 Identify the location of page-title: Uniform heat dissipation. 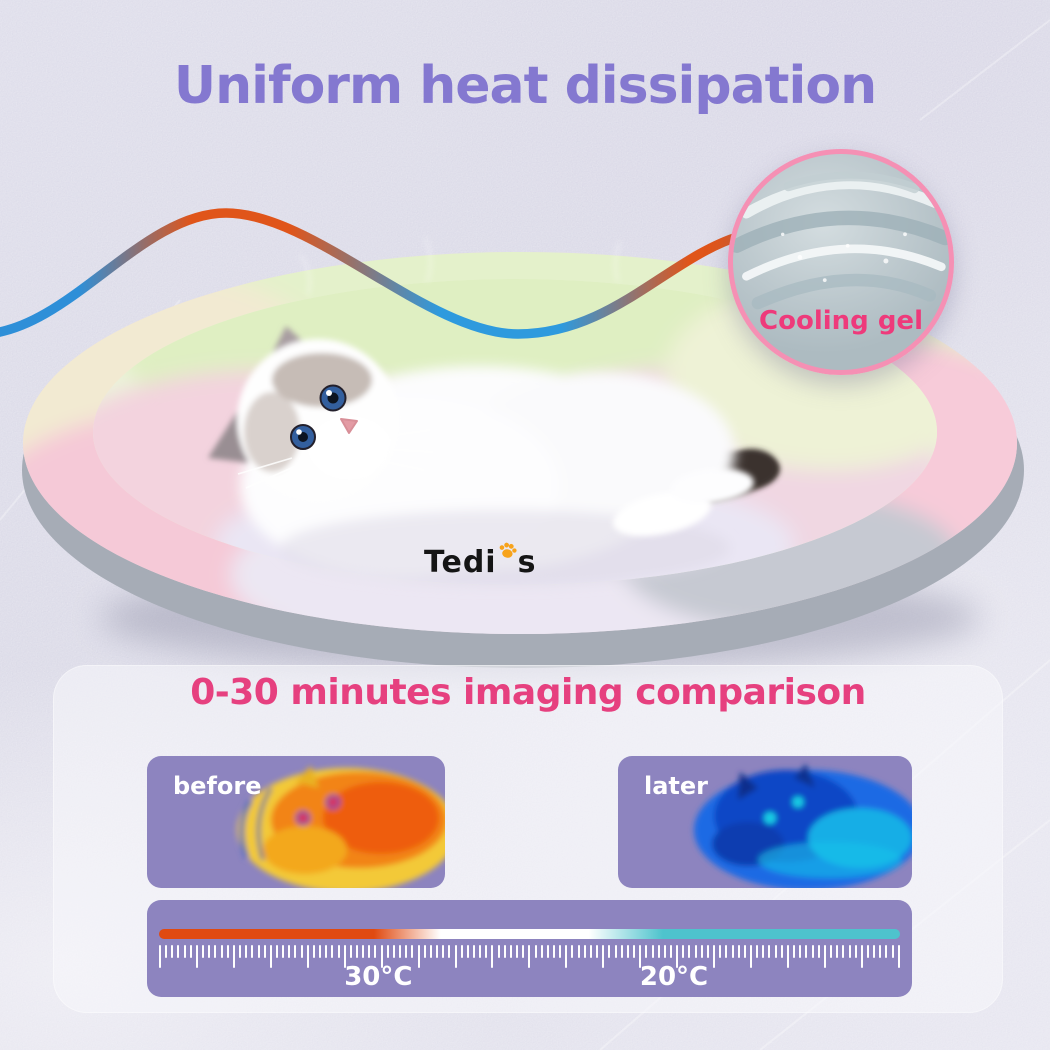
(525, 86).